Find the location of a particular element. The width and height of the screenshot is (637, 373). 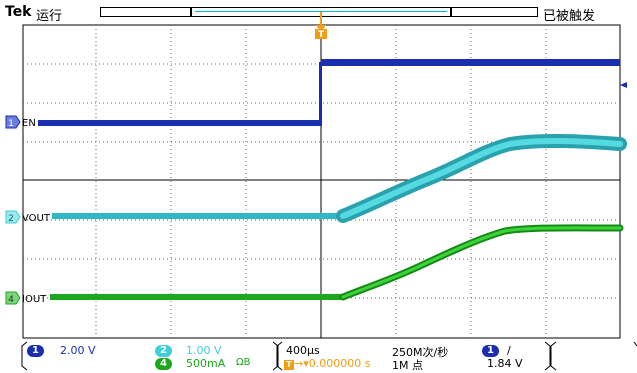

ch4-ground-marker: 4 is located at coordinates (13, 298).